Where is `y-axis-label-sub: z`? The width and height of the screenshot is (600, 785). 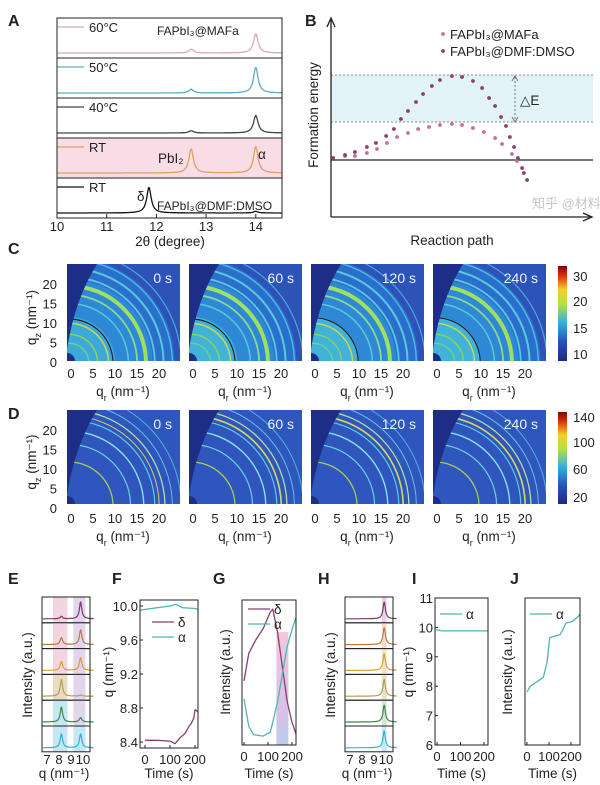 y-axis-label-sub: z is located at coordinates (38, 335).